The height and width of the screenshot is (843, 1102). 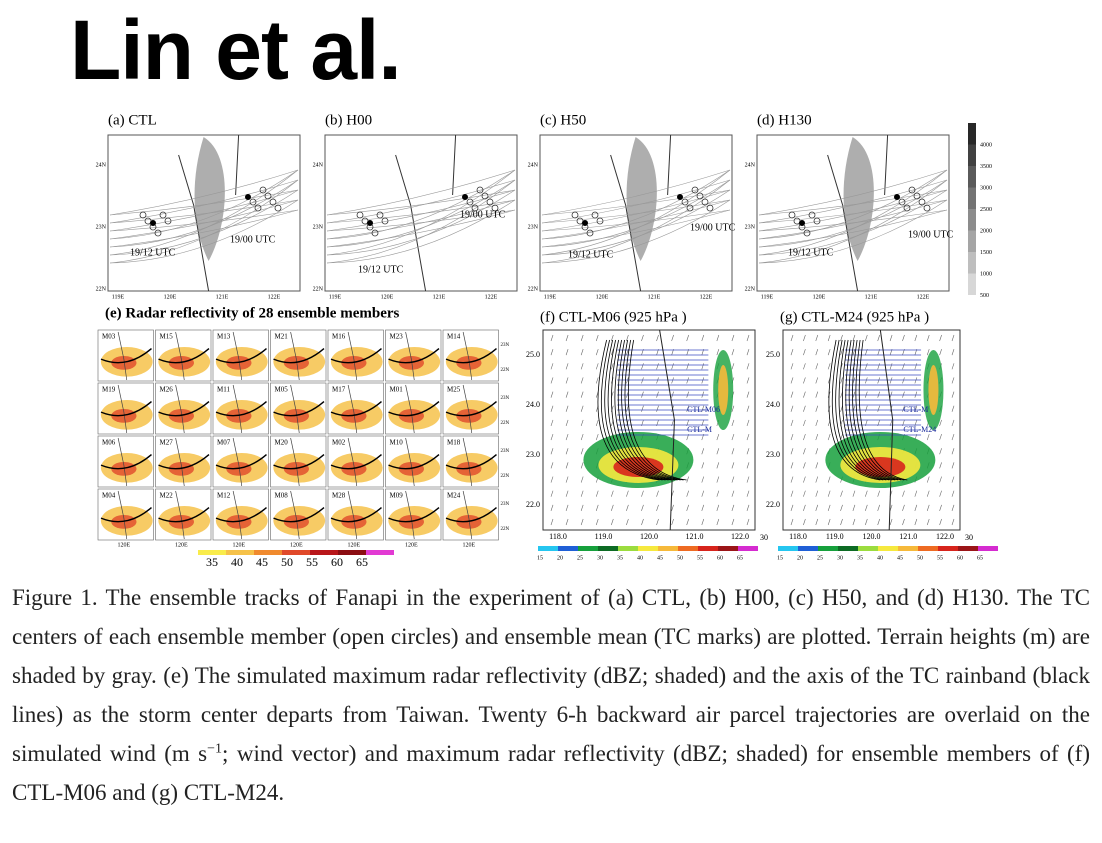 What do you see at coordinates (723, 390) in the screenshot?
I see `reflectivity` at bounding box center [723, 390].